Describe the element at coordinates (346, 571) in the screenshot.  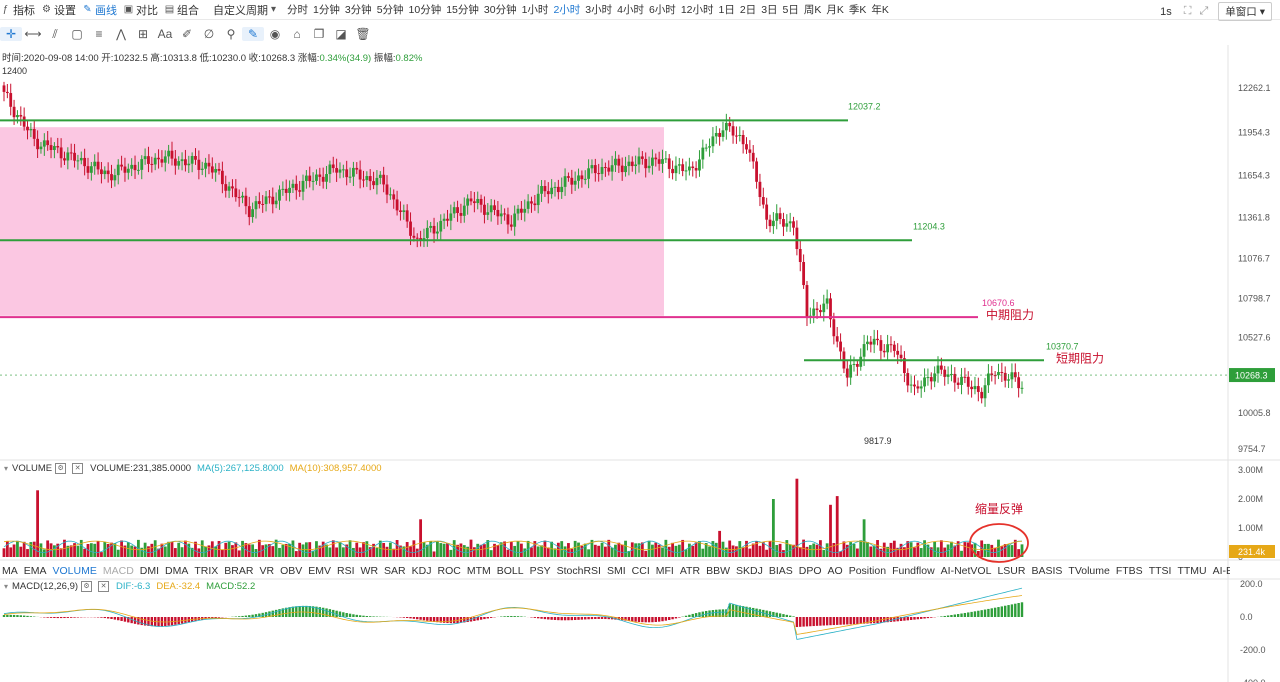
I see `indicator-tab-11: RSI` at that location.